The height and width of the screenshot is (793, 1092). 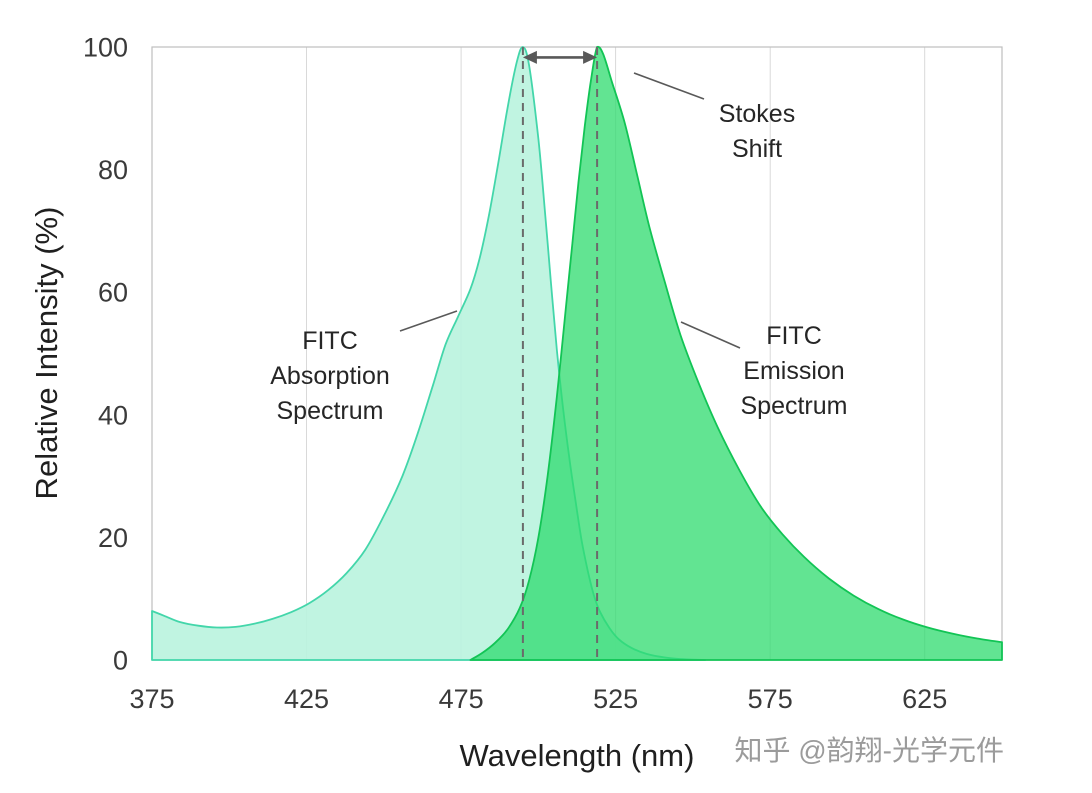 What do you see at coordinates (770, 699) in the screenshot?
I see `x-tick-575: 575` at bounding box center [770, 699].